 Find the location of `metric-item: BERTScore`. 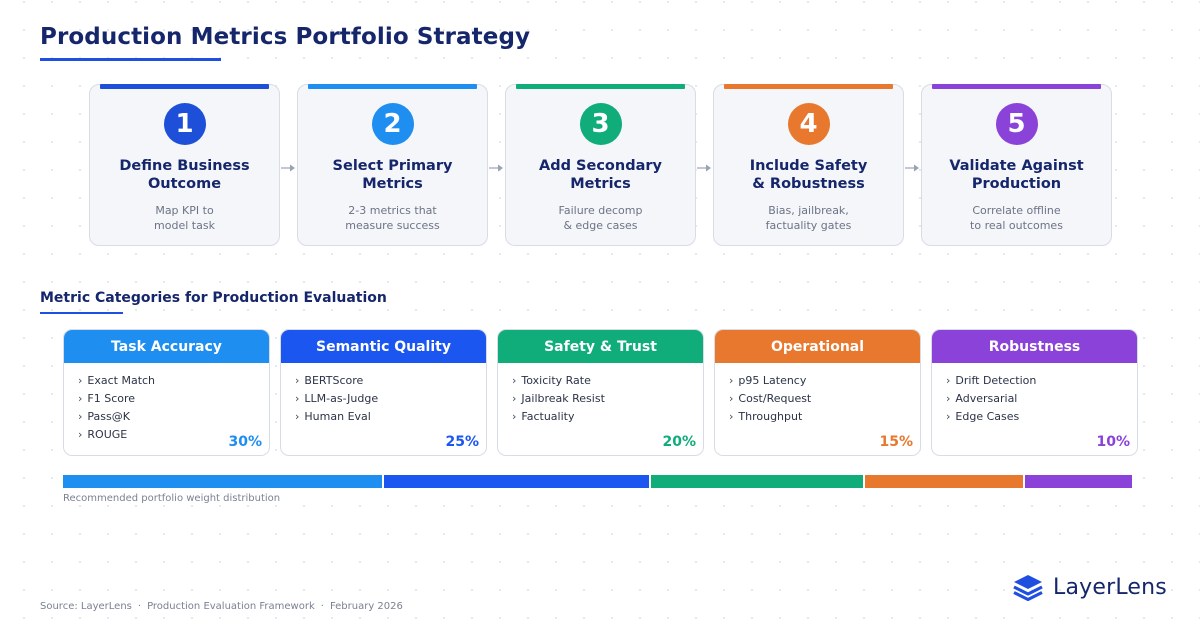

metric-item: BERTScore is located at coordinates (390, 381).